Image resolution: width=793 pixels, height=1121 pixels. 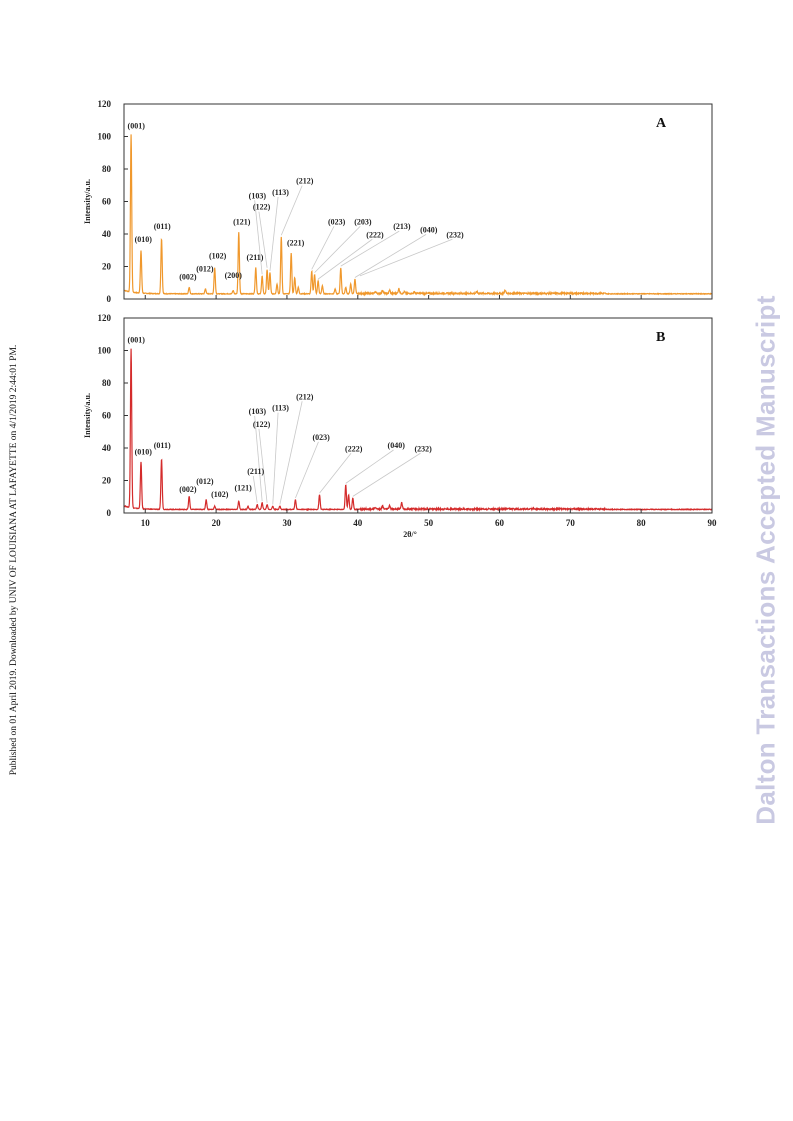 I want to click on panel-a-peak-label: (222), so click(x=375, y=234).